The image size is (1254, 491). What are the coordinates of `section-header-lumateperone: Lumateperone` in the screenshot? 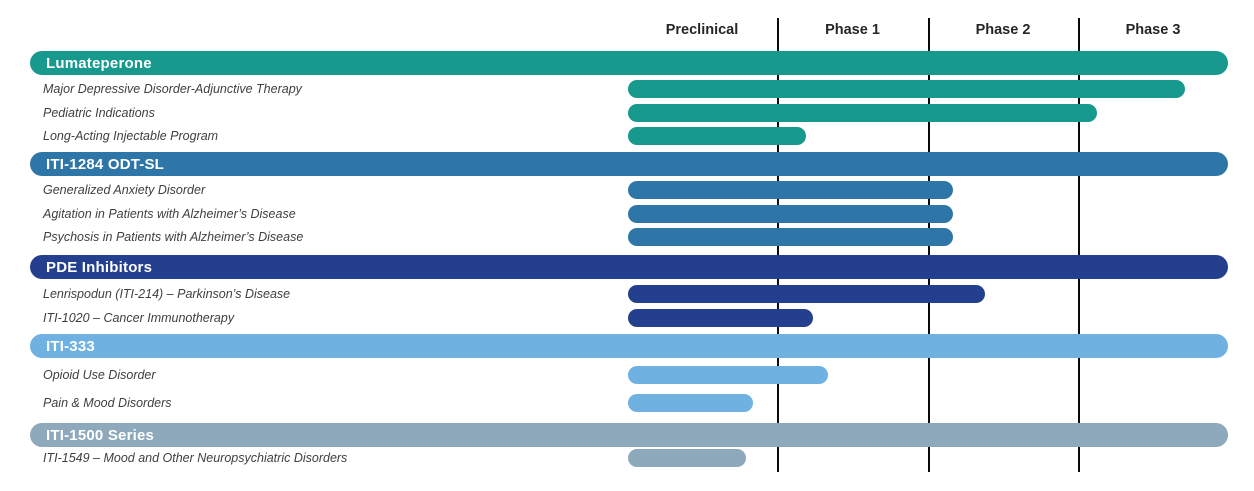 It's located at (629, 63).